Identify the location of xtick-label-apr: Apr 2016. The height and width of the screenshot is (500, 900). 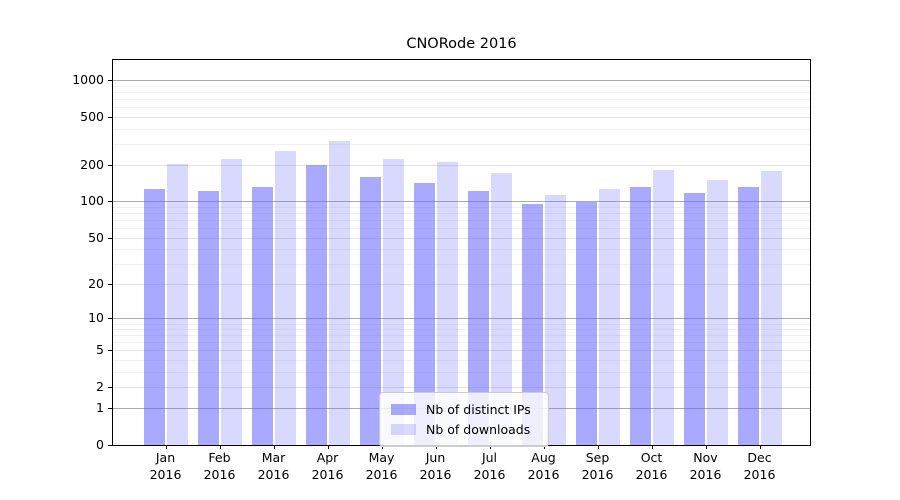
(327, 466).